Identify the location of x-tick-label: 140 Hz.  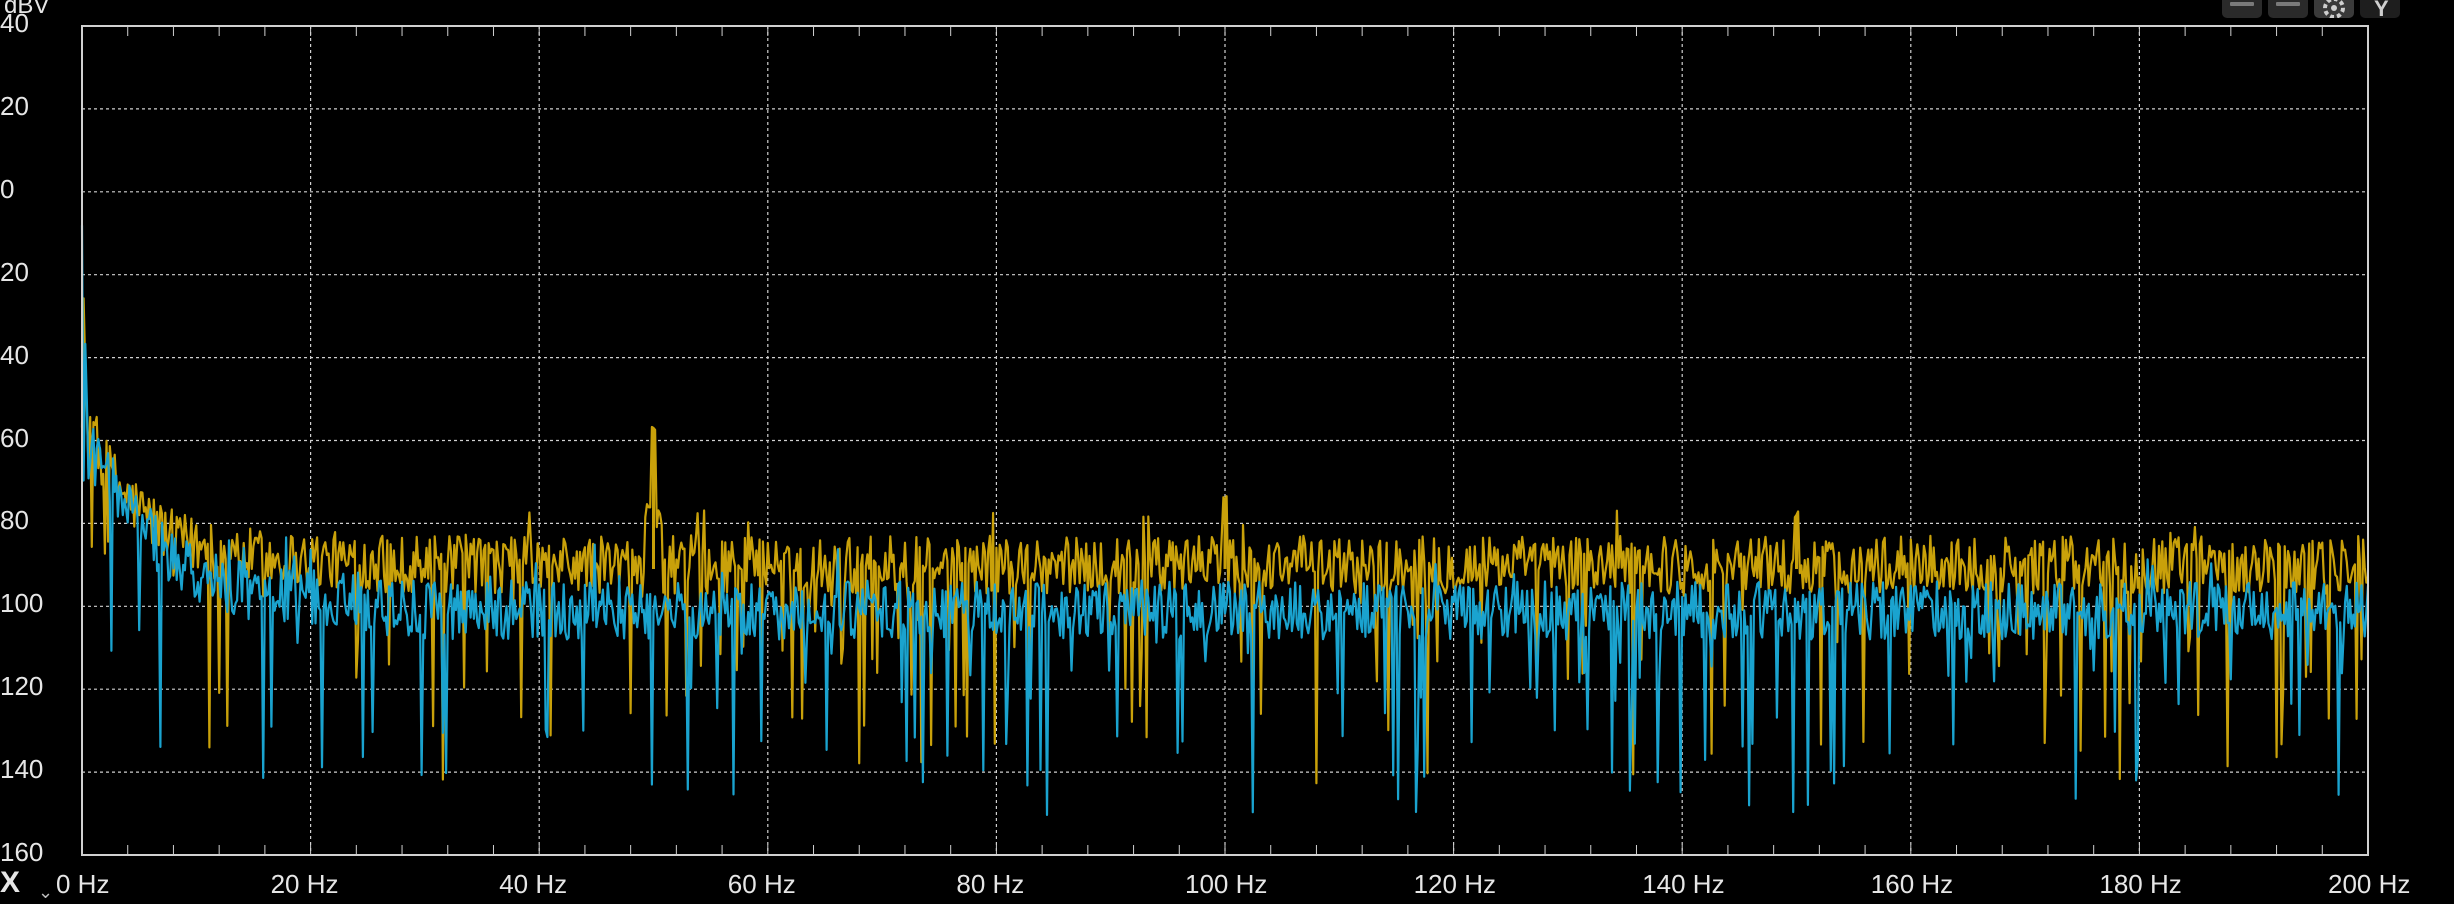
(1683, 884).